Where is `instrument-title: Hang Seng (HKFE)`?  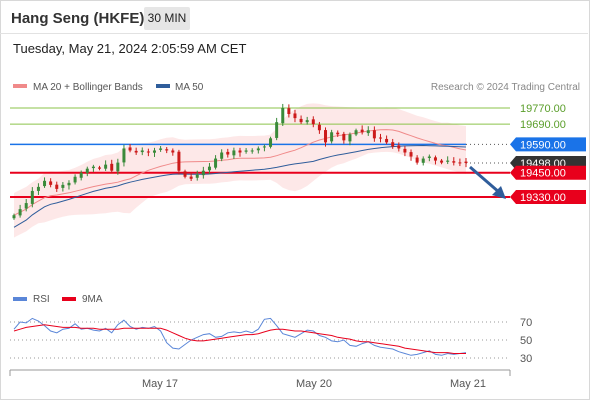 instrument-title: Hang Seng (HKFE) is located at coordinates (78, 18).